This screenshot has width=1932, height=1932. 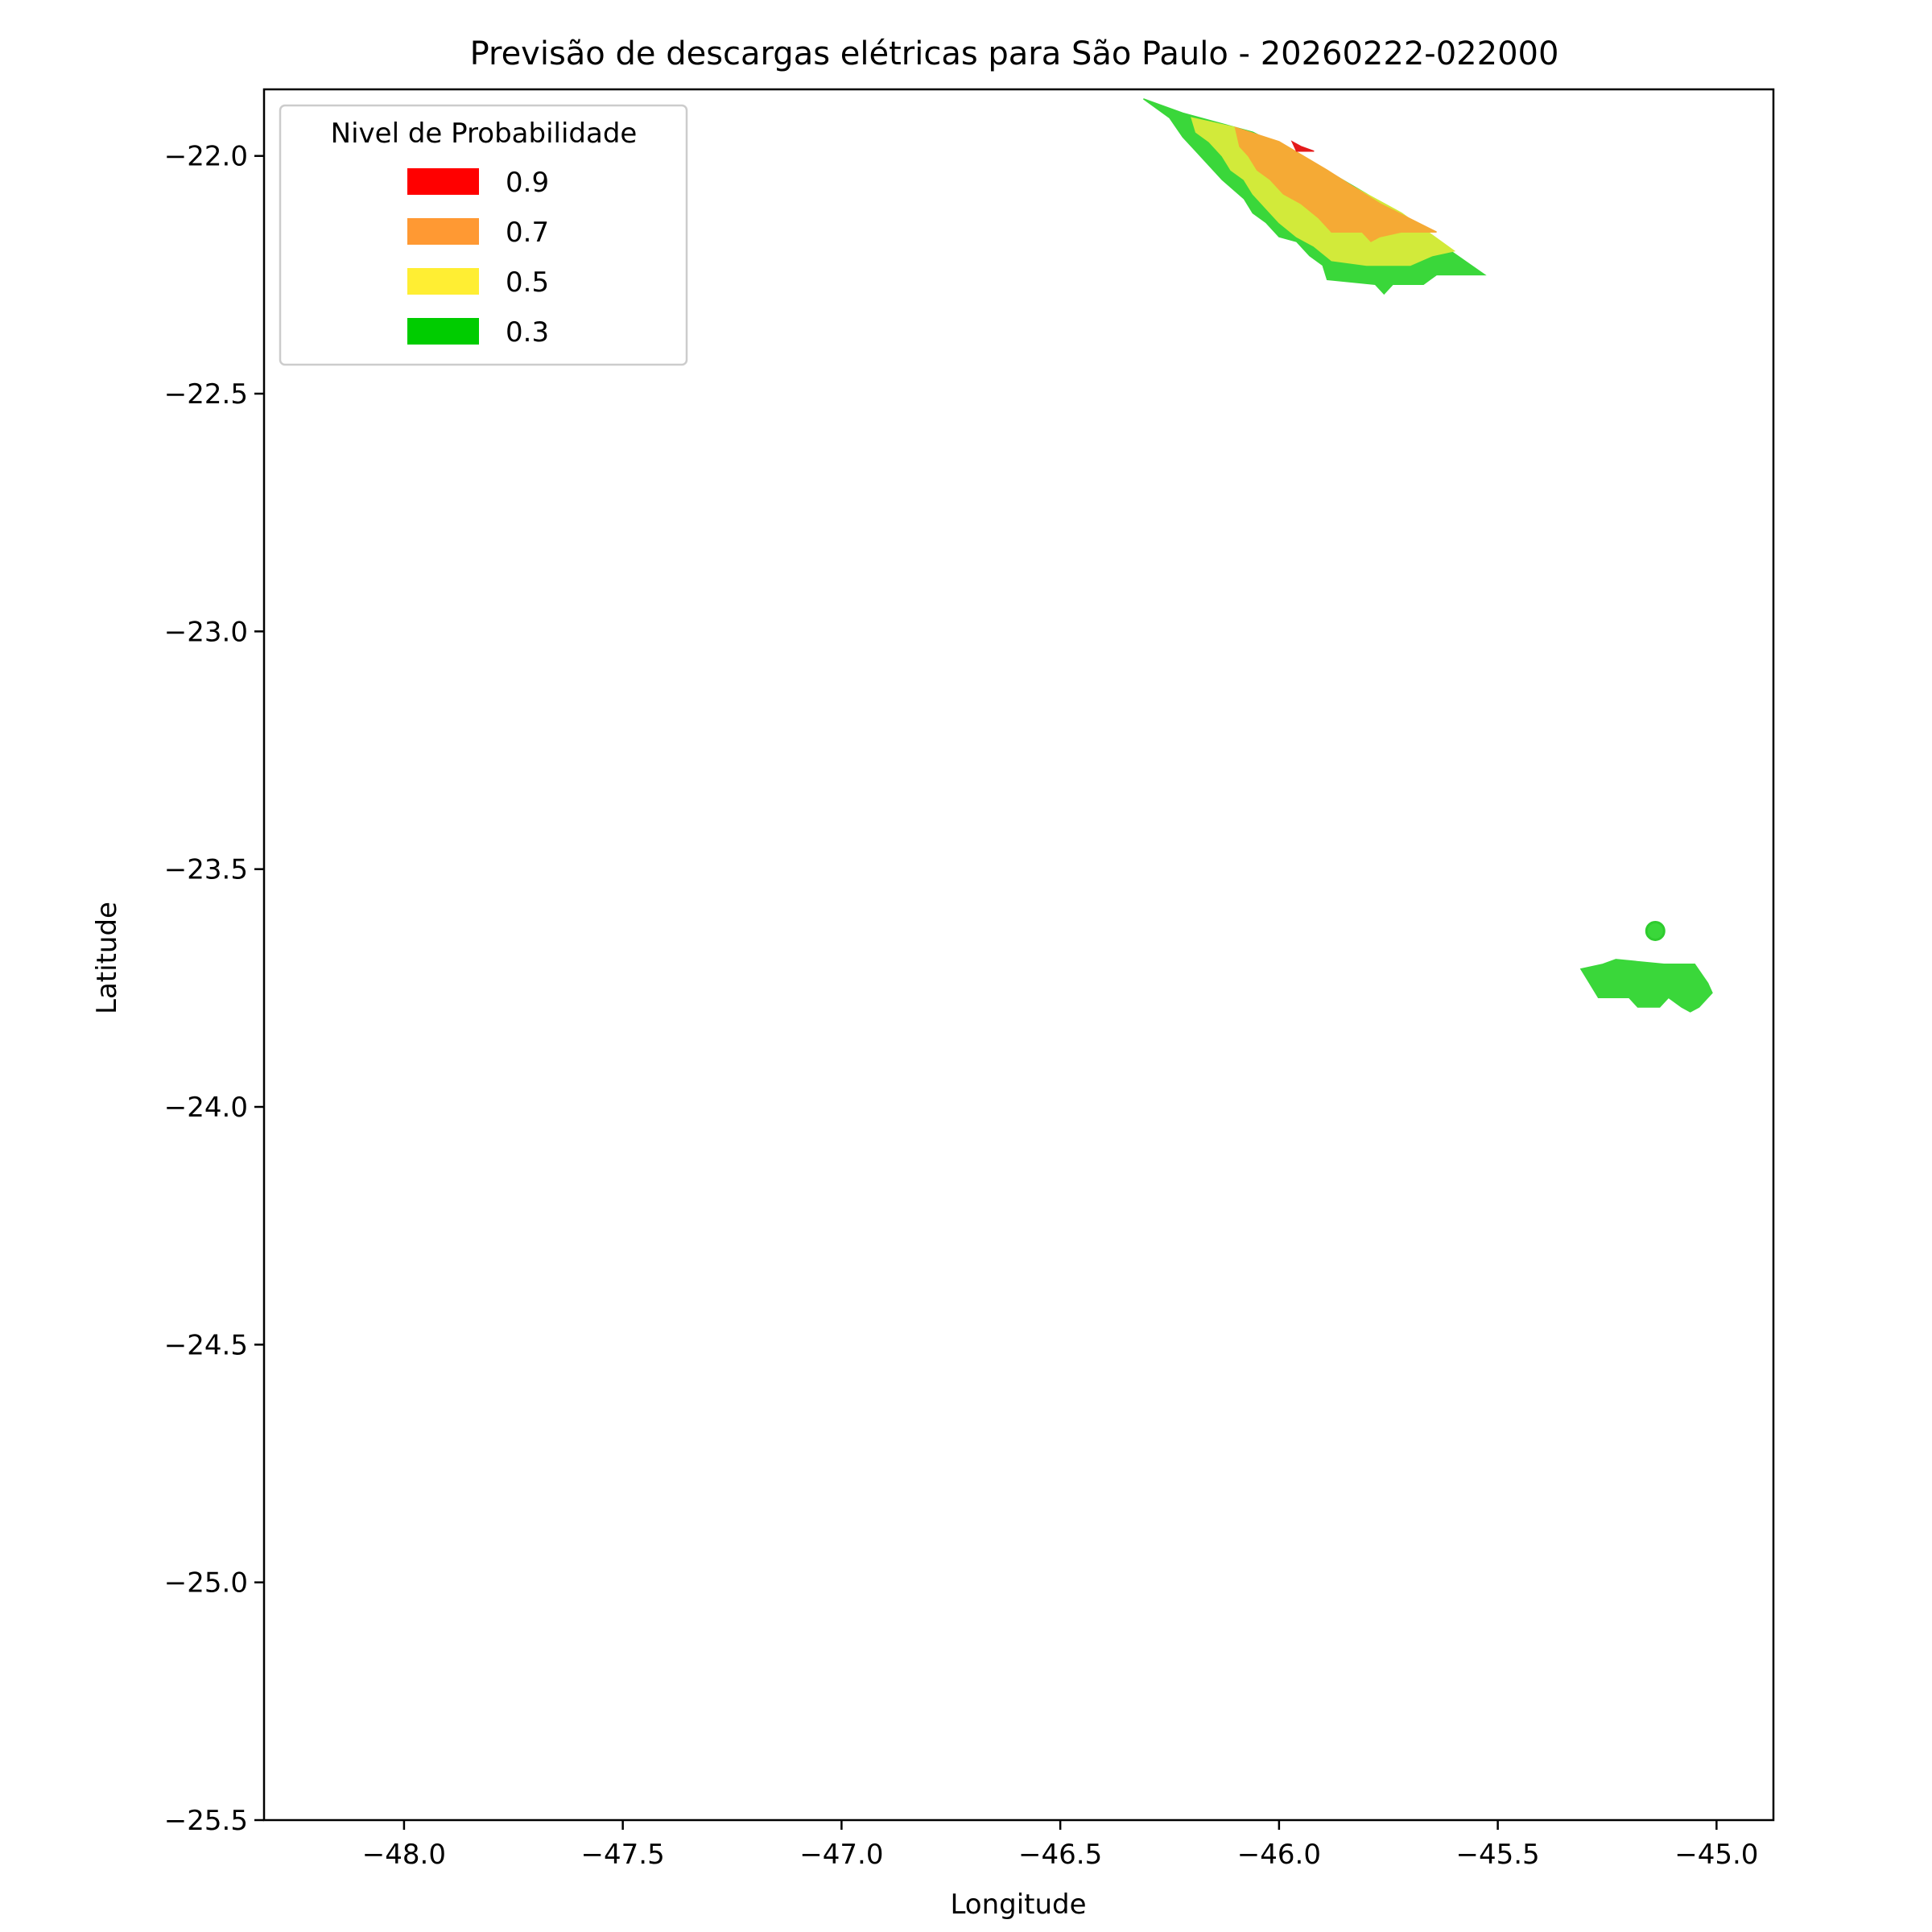 What do you see at coordinates (404, 1855) in the screenshot?
I see `x-tick-label-0: −48.0` at bounding box center [404, 1855].